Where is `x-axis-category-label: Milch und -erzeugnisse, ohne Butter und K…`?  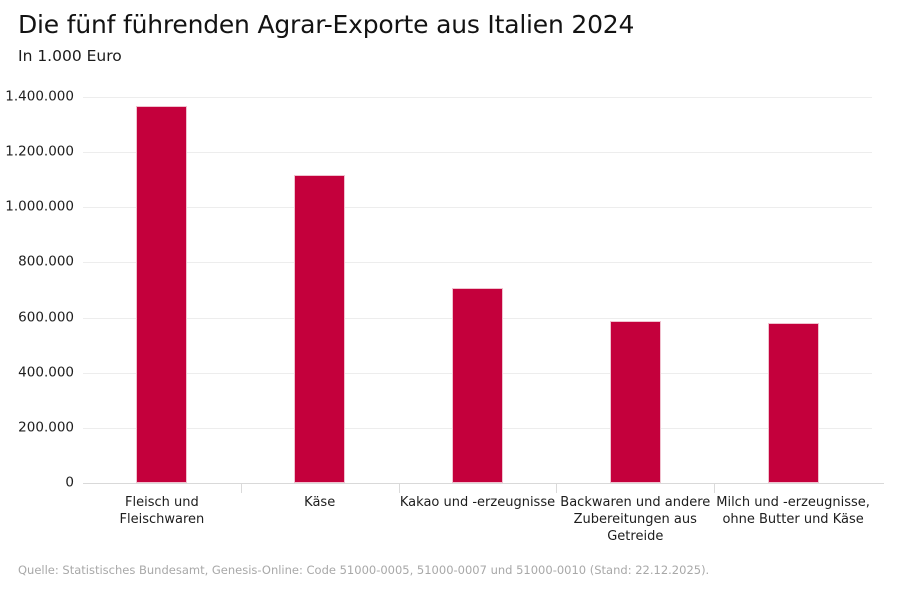
x-axis-category-label: Milch und -erzeugnisse, ohne Butter und K… is located at coordinates (793, 511).